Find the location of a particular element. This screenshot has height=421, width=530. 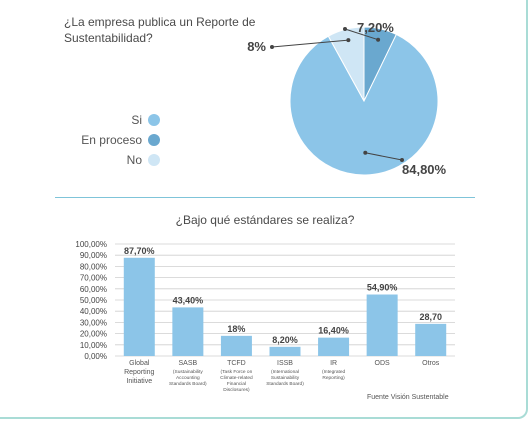

pie-data-label: 7,20% is located at coordinates (375, 27).